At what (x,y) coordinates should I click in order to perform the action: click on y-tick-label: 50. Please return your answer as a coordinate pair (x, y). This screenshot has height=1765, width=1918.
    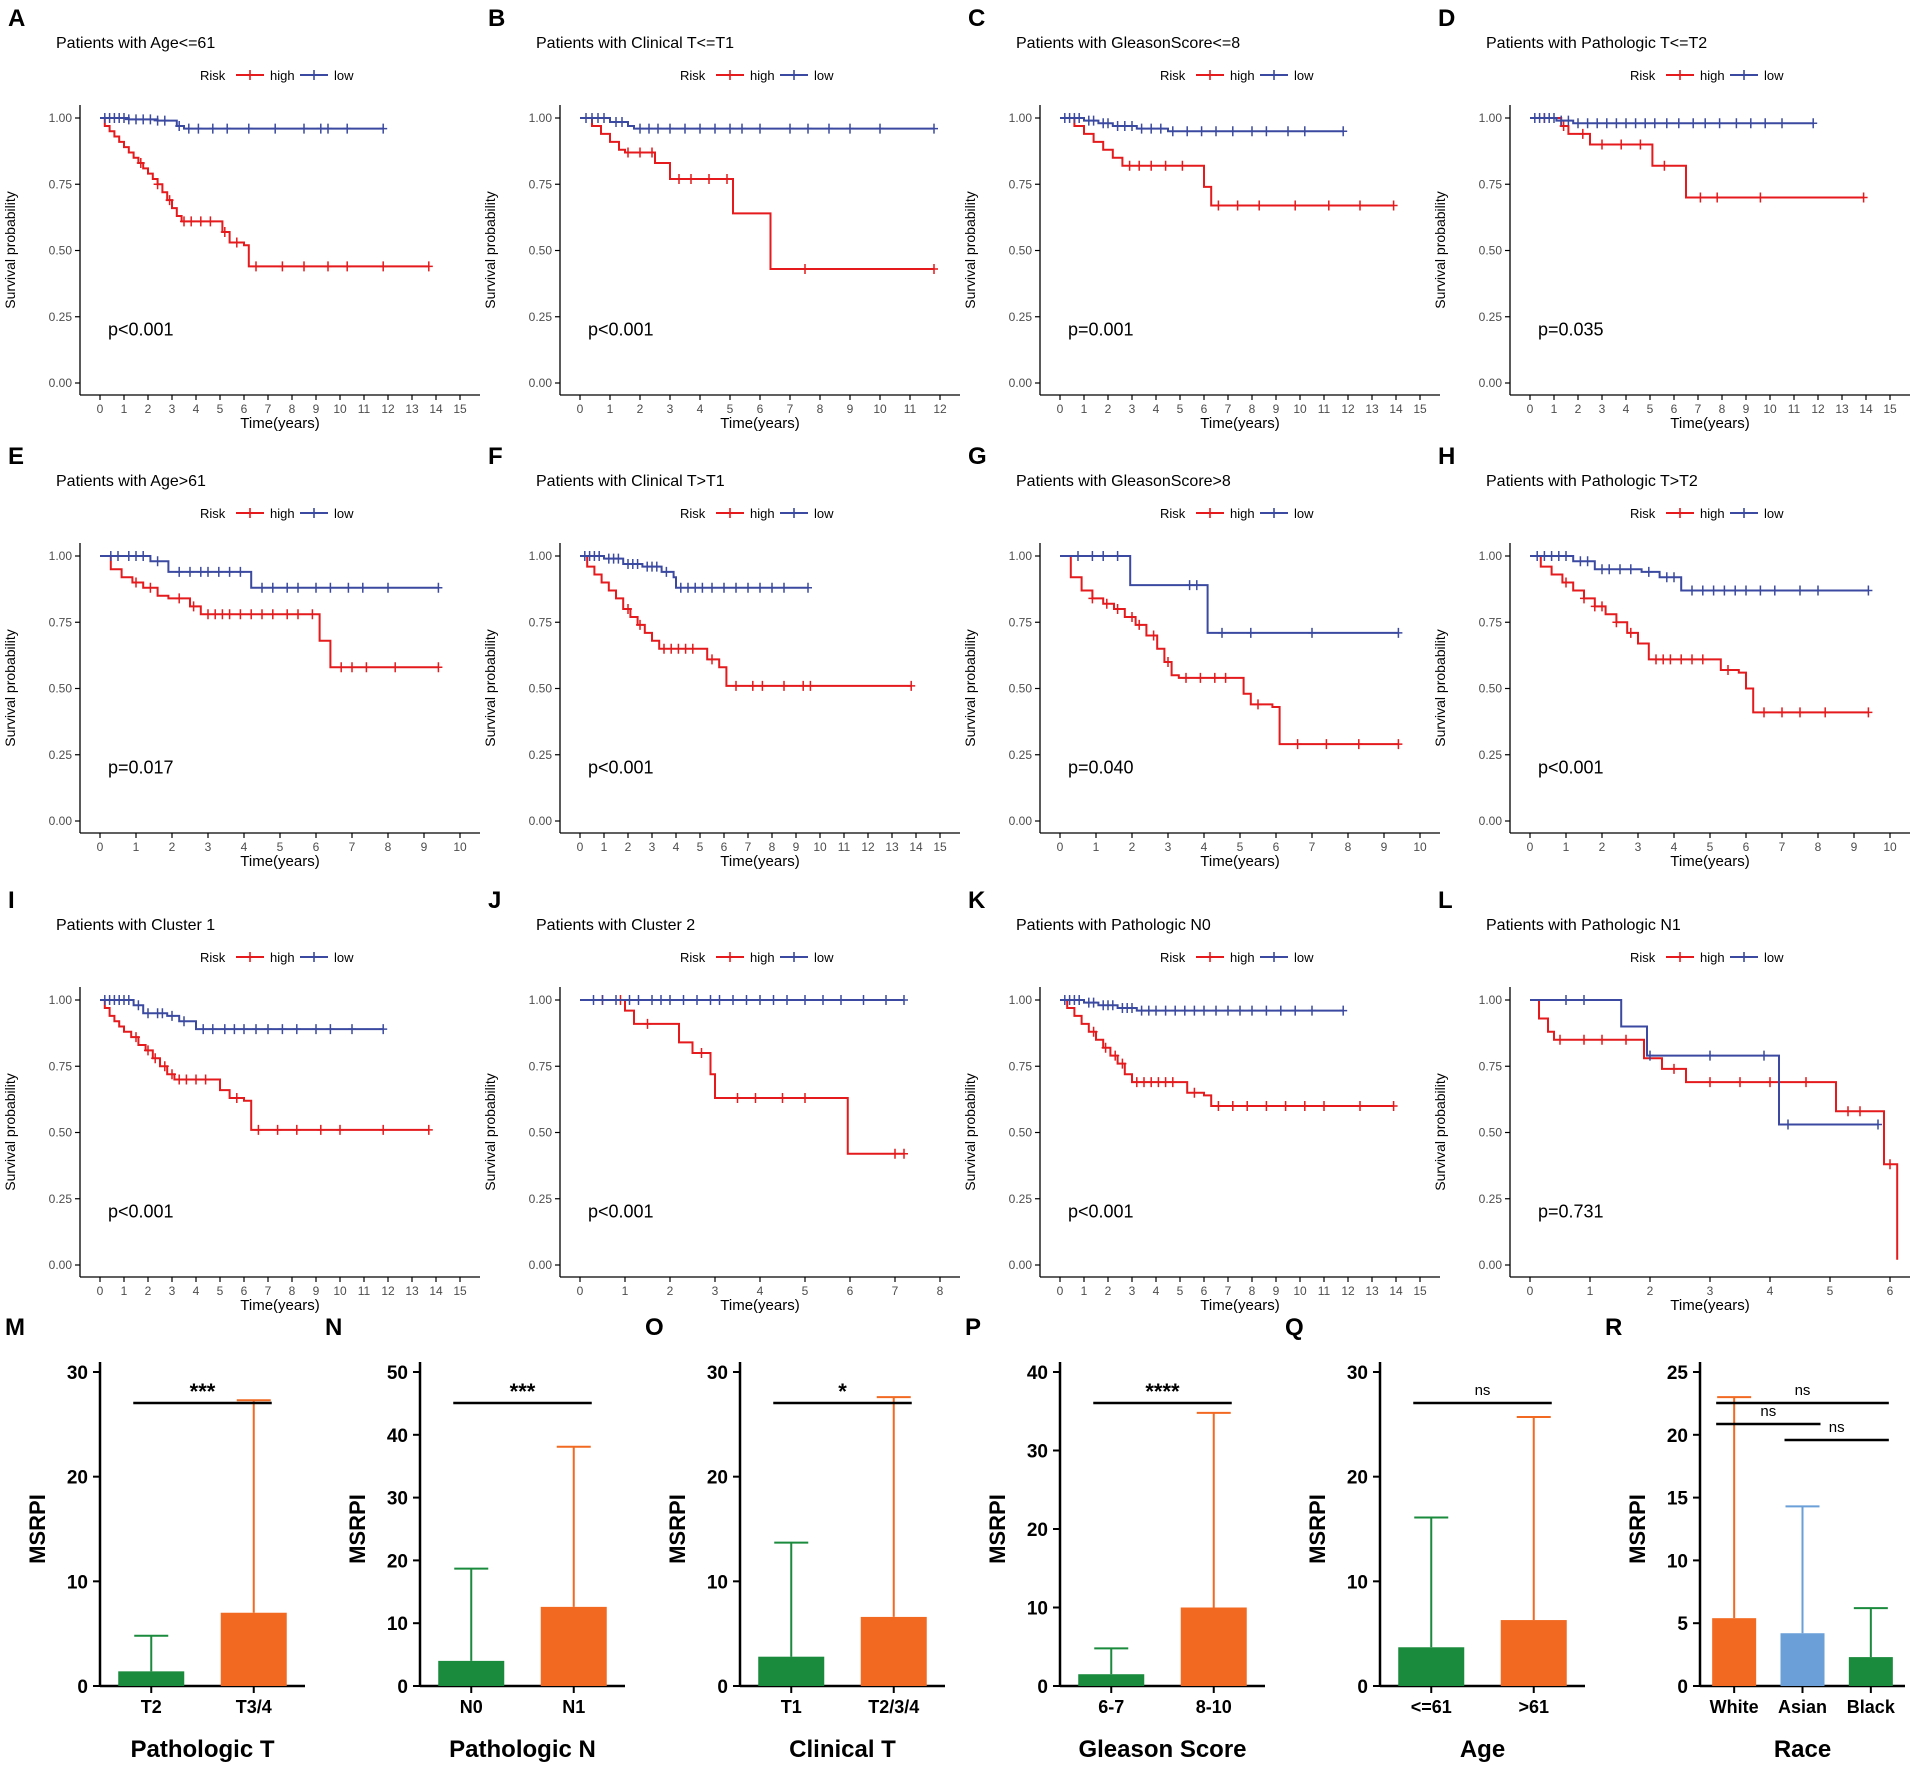
    Looking at the image, I should click on (397, 1373).